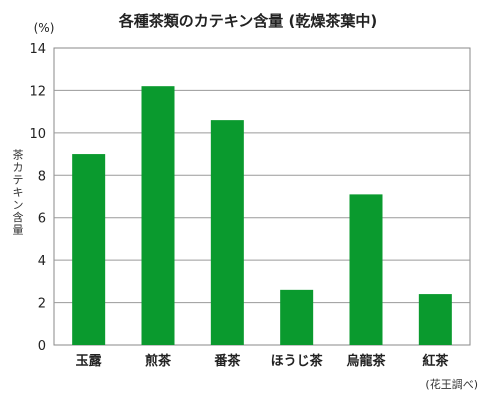 Image resolution: width=492 pixels, height=412 pixels. I want to click on y-tick-label: 14, so click(37, 49).